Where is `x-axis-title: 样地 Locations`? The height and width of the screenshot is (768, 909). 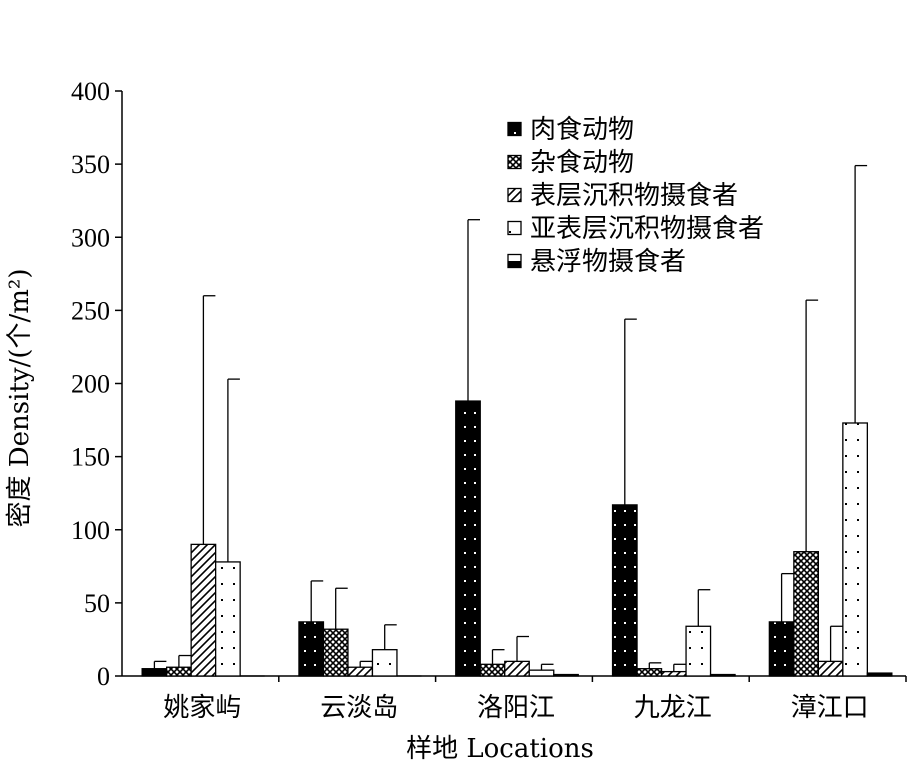 x-axis-title: 样地 Locations is located at coordinates (500, 749).